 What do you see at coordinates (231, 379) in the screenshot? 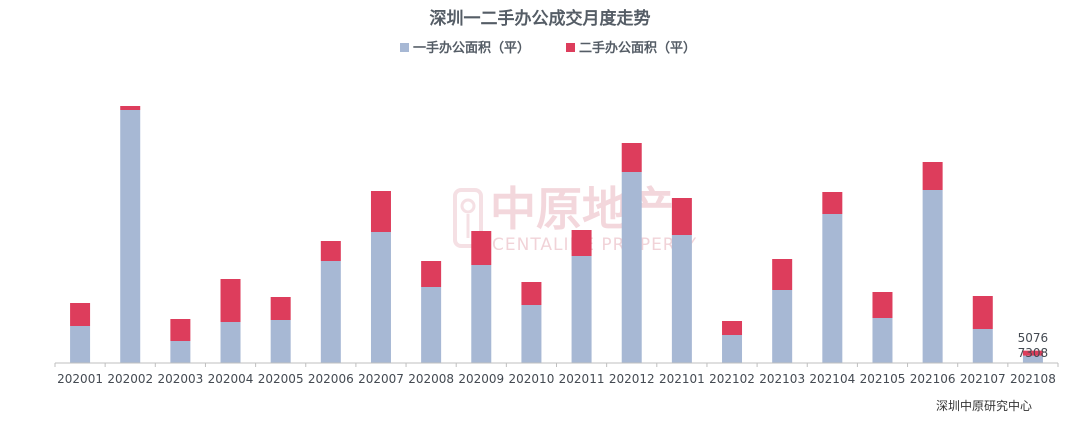
I see `x-tick-label: 202004` at bounding box center [231, 379].